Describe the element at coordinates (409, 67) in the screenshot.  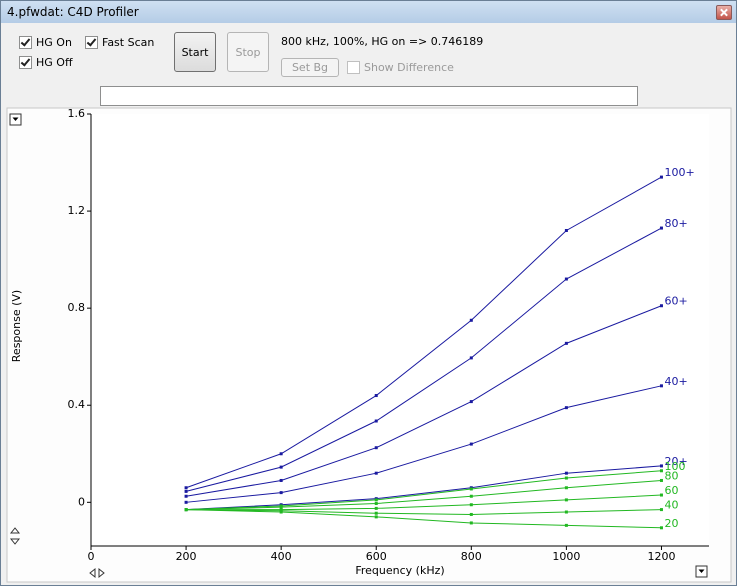
I see `checkbox-label: Show Difference` at that location.